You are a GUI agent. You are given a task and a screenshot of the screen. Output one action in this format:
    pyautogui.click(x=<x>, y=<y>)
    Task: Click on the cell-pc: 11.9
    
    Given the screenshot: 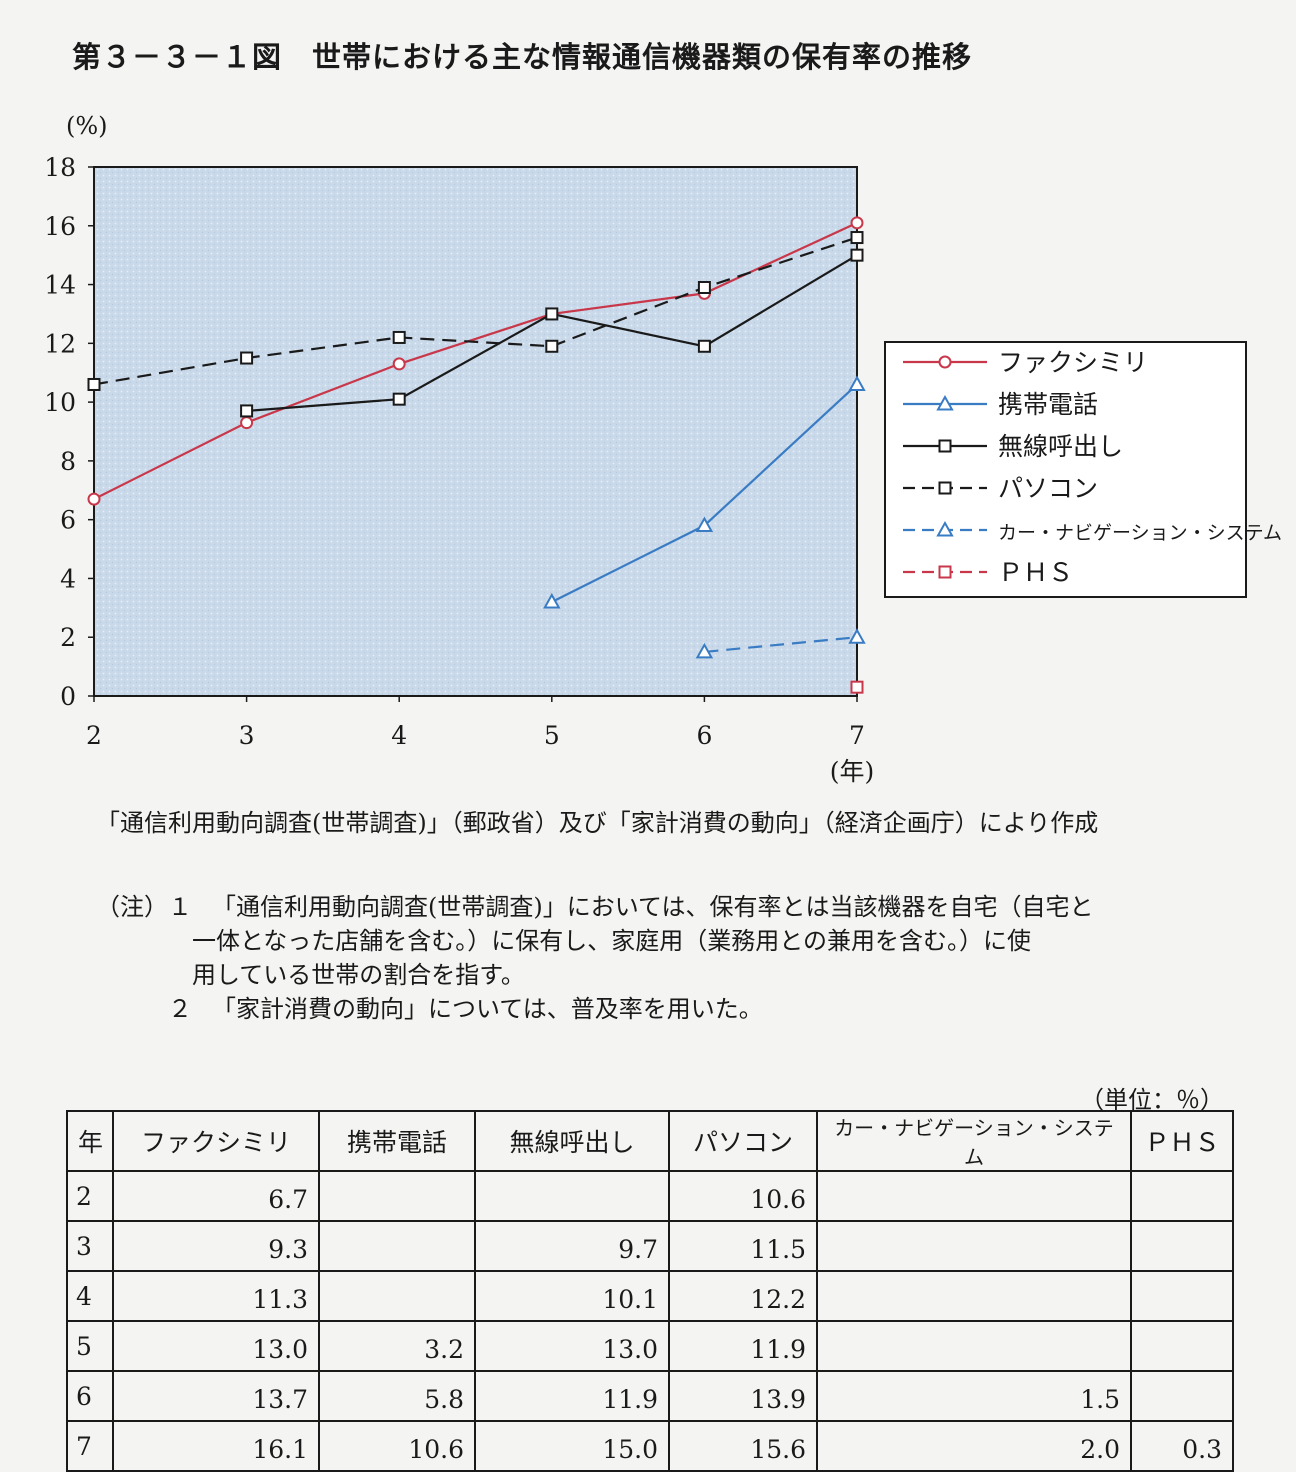 What is the action you would take?
    pyautogui.click(x=743, y=1346)
    